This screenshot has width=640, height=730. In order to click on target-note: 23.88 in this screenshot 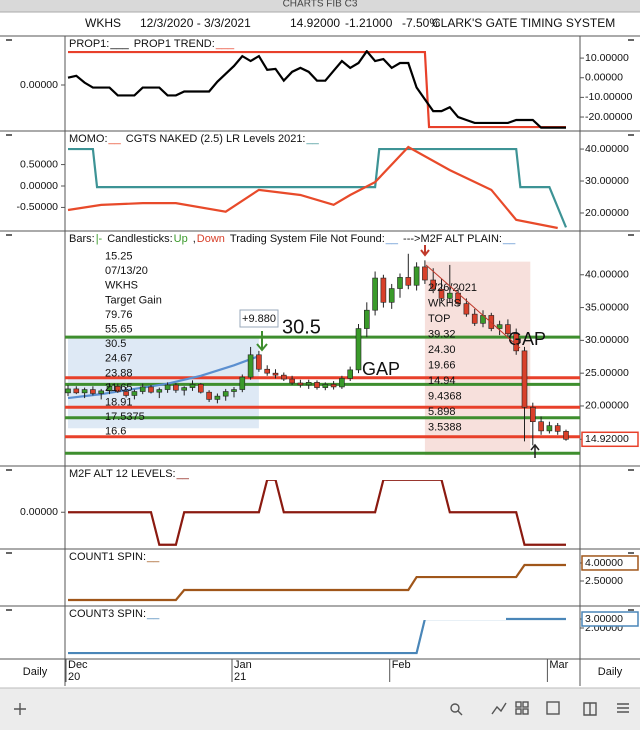, I will do `click(119, 373)`.